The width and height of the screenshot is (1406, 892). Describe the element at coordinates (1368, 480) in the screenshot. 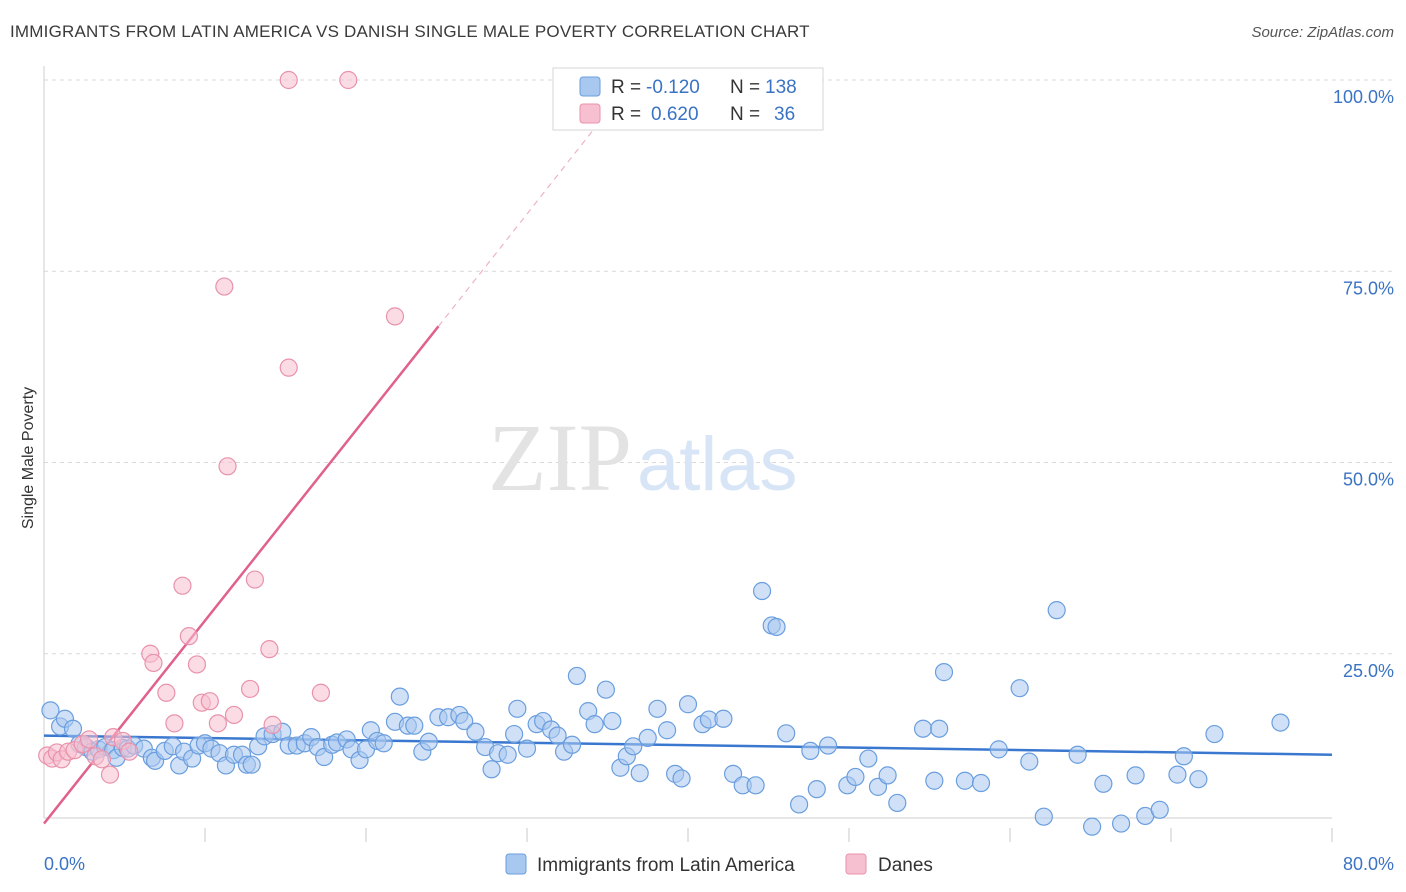

I see `y-tick-label-50: 50.0%` at that location.